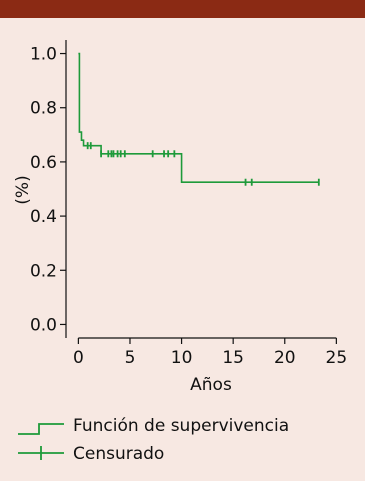 Image resolution: width=365 pixels, height=481 pixels. What do you see at coordinates (182, 9) in the screenshot?
I see `header-bar` at bounding box center [182, 9].